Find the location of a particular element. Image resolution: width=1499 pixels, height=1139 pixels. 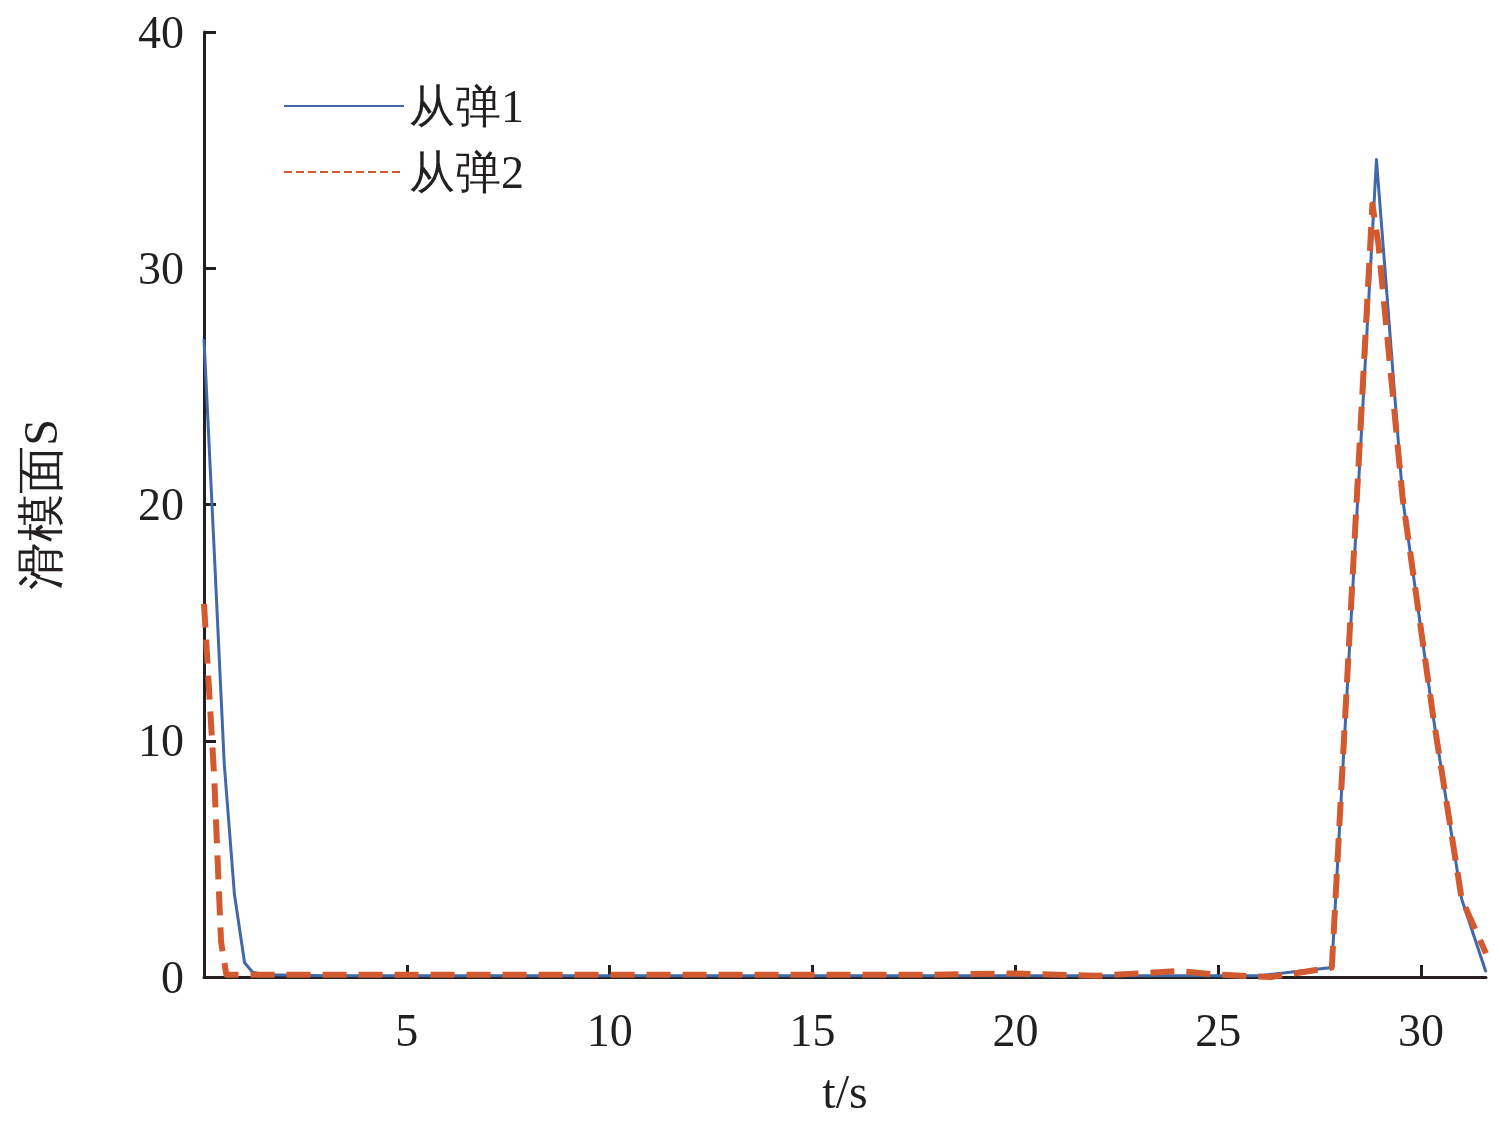

legend-label: 从弹2 is located at coordinates (466, 172).